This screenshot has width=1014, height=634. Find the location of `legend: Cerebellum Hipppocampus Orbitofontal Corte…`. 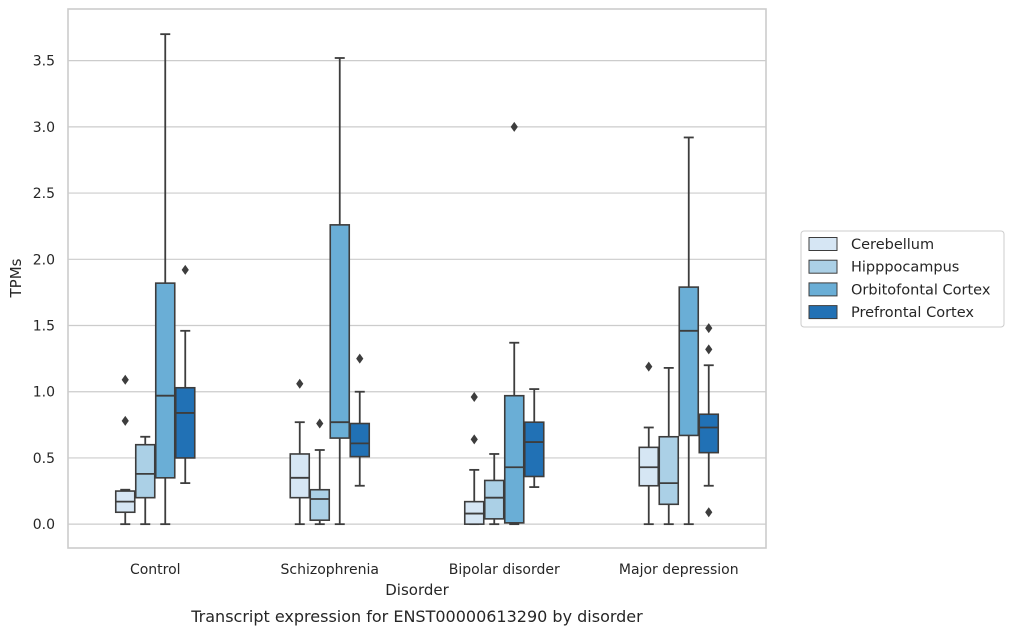

legend: Cerebellum Hipppocampus Orbitofontal Corte… is located at coordinates (902, 279).